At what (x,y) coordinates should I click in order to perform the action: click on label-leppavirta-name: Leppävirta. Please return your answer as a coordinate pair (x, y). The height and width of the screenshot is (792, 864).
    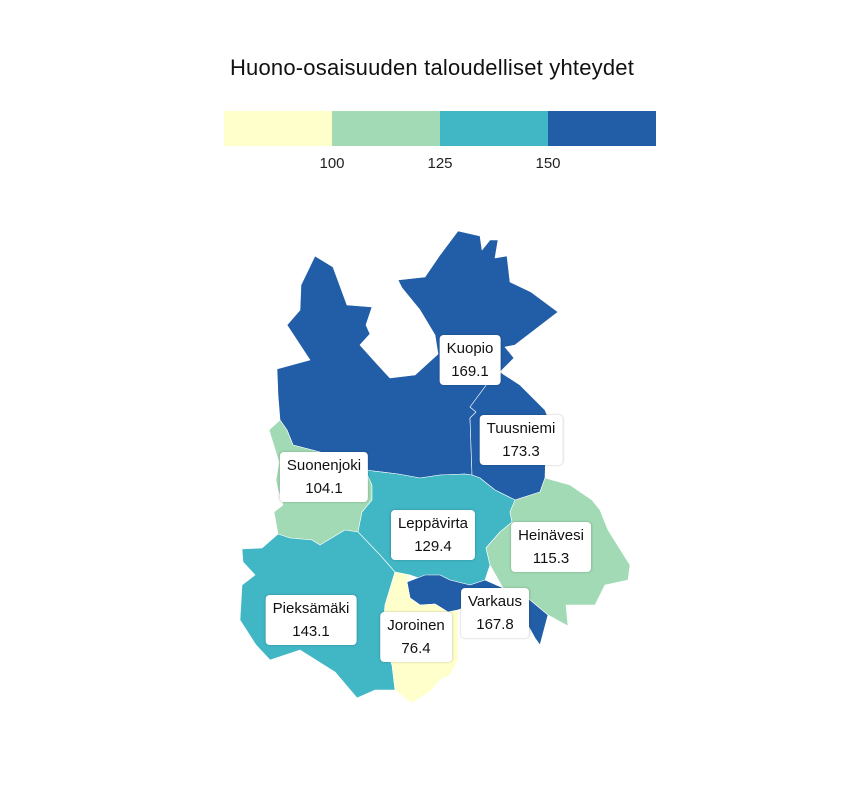
    Looking at the image, I should click on (433, 523).